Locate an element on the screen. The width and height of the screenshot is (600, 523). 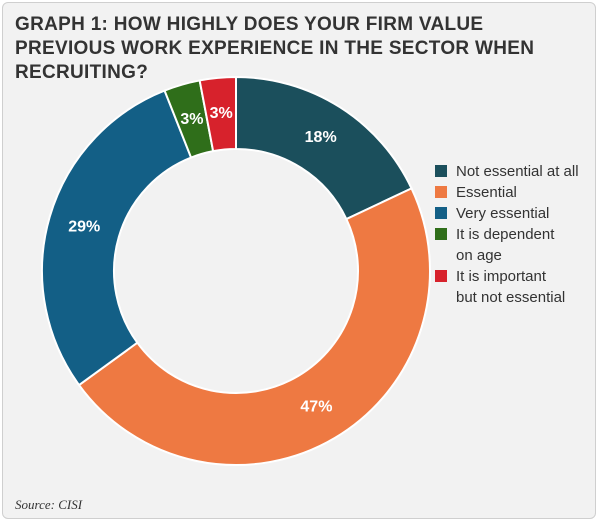
donut-slice-not-essential-at-all is located at coordinates (324, 148).